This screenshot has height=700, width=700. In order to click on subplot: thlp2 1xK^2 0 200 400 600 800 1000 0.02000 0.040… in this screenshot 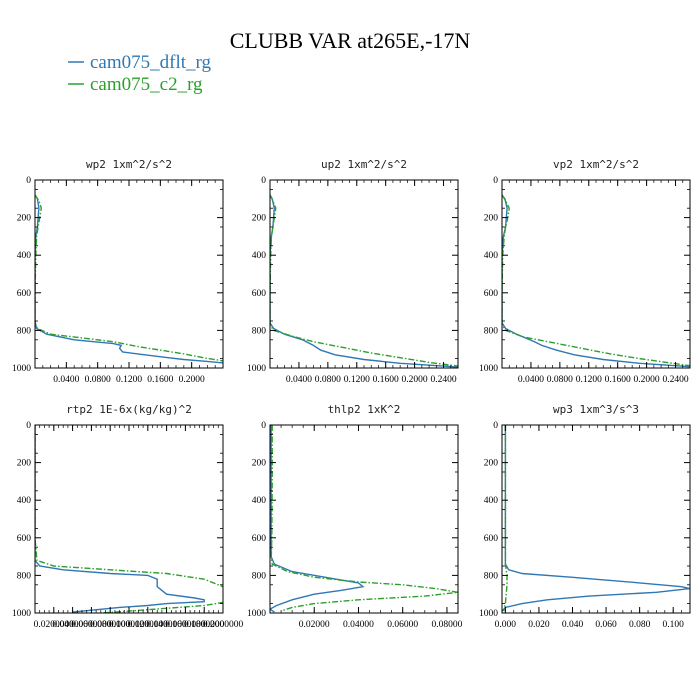, I will do `click(355, 516)`.